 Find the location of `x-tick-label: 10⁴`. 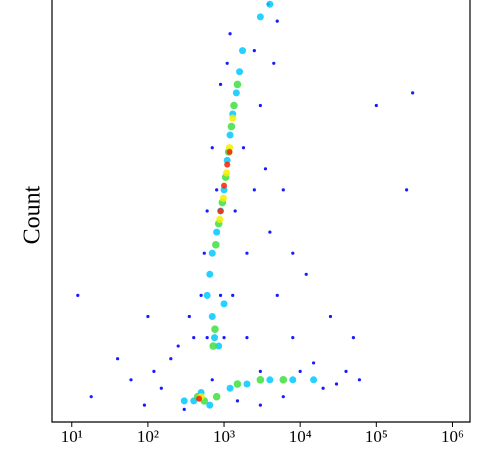

x-tick-label: 10⁴ is located at coordinates (300, 436).